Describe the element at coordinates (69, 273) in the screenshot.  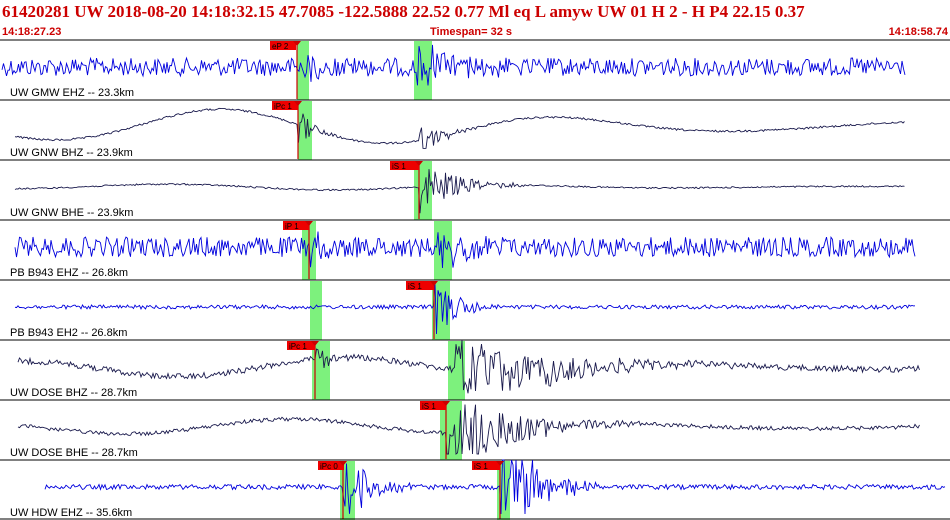
I see `channel-label: PB B943 EHZ -- 26.8km` at that location.